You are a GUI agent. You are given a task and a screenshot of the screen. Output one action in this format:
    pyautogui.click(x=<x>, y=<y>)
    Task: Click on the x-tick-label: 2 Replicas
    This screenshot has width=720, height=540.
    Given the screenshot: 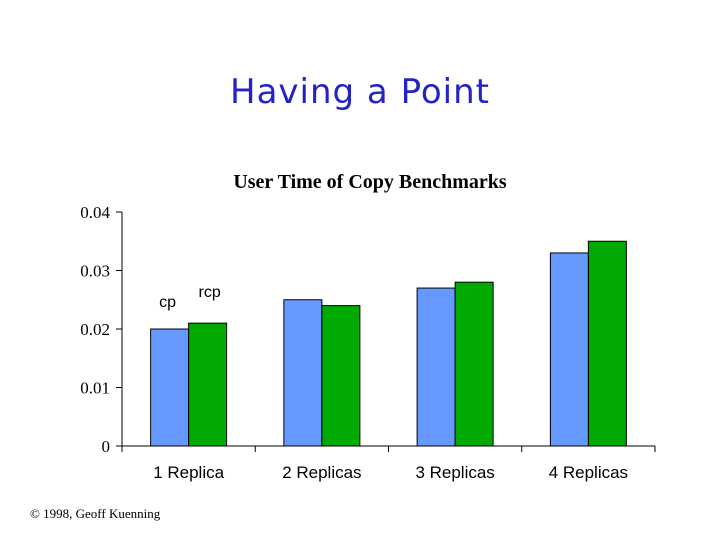 What is the action you would take?
    pyautogui.click(x=321, y=472)
    